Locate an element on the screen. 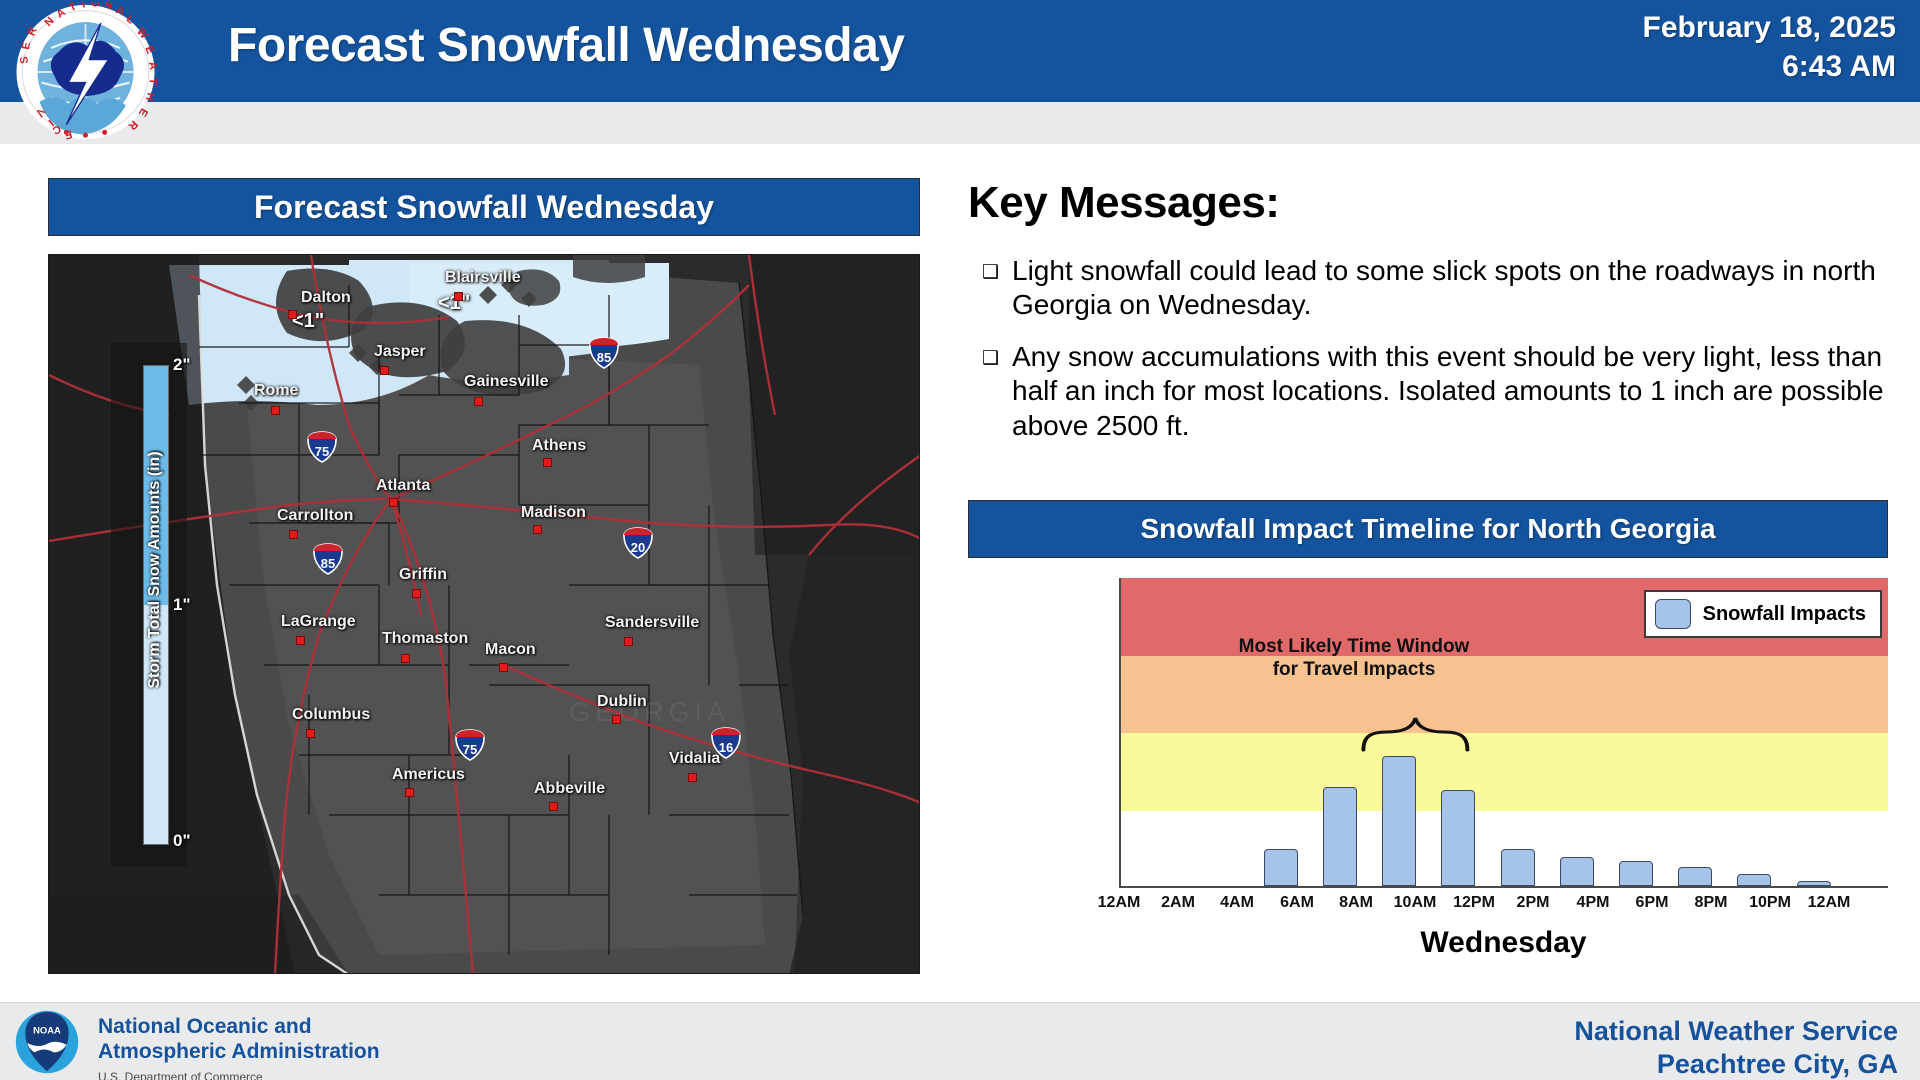 Image resolution: width=1920 pixels, height=1080 pixels. city-dot-atlanta is located at coordinates (393, 502).